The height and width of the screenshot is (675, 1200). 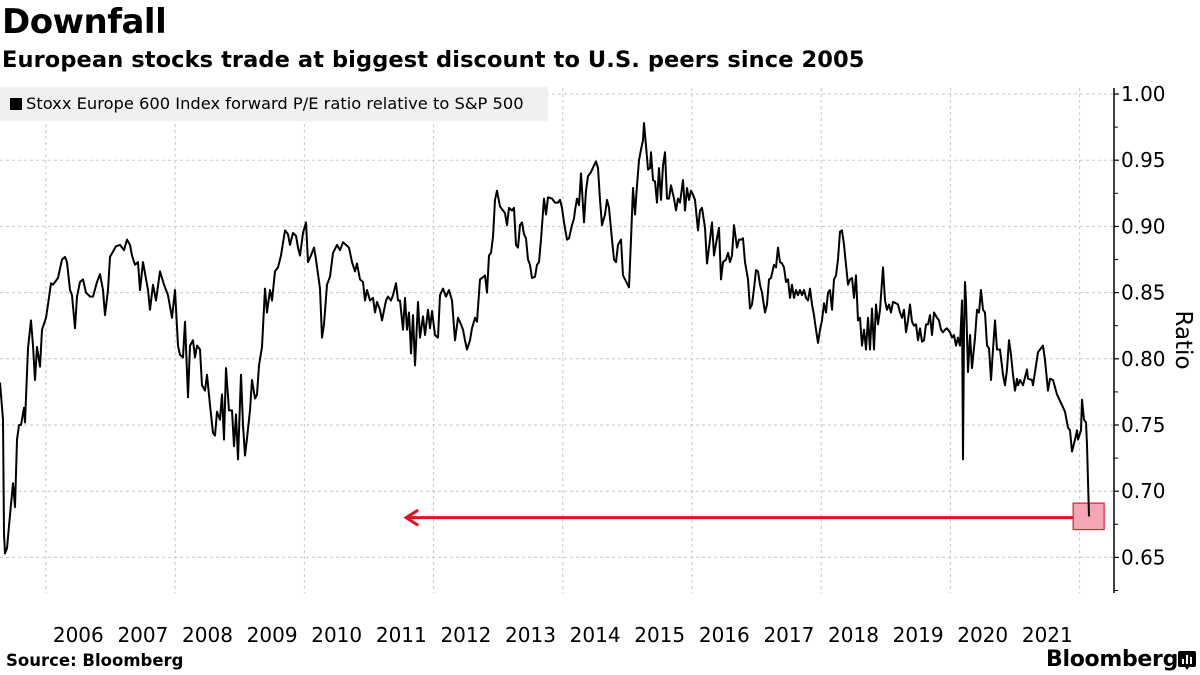 What do you see at coordinates (401, 635) in the screenshot?
I see `x-tick-label: 2011` at bounding box center [401, 635].